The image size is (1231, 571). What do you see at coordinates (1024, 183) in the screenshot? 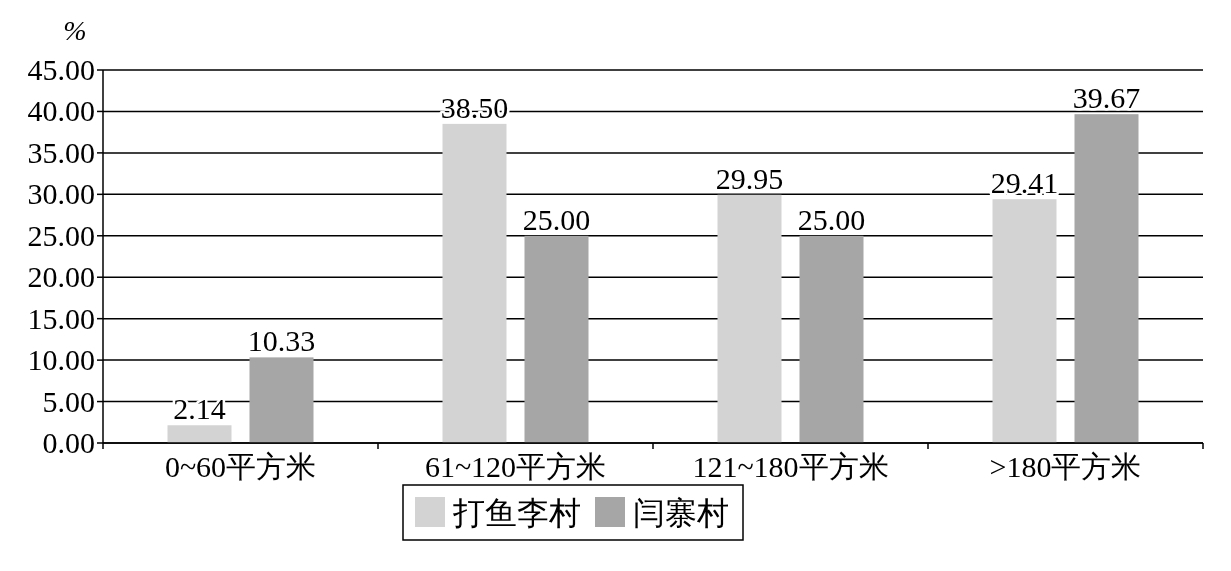
I see `data-label: 29.41` at bounding box center [1024, 183].